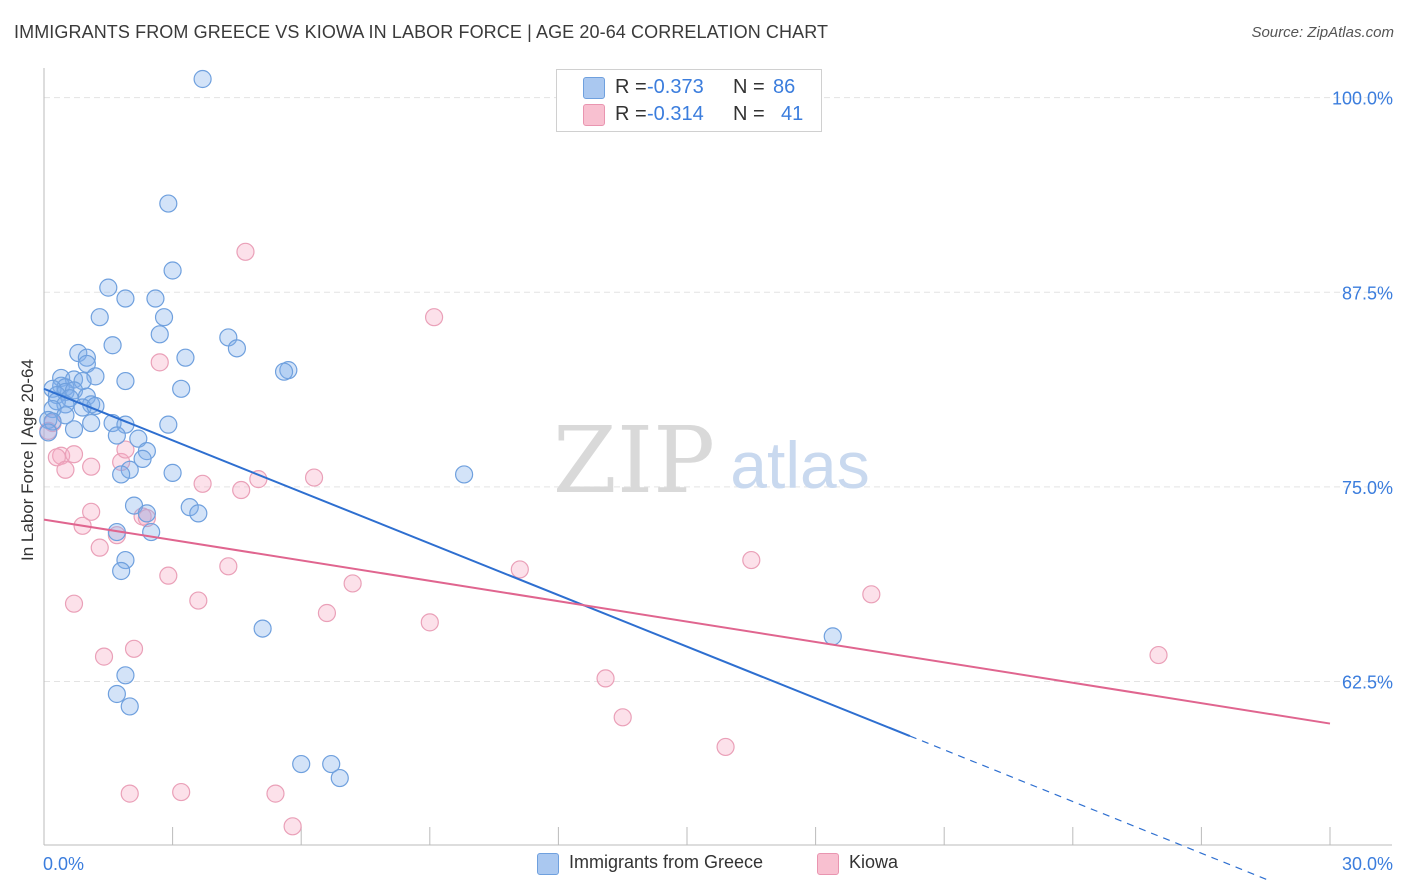 The height and width of the screenshot is (892, 1406). Describe the element at coordinates (1322, 32) in the screenshot. I see `source-label: Source: ZipAtlas.com` at that location.